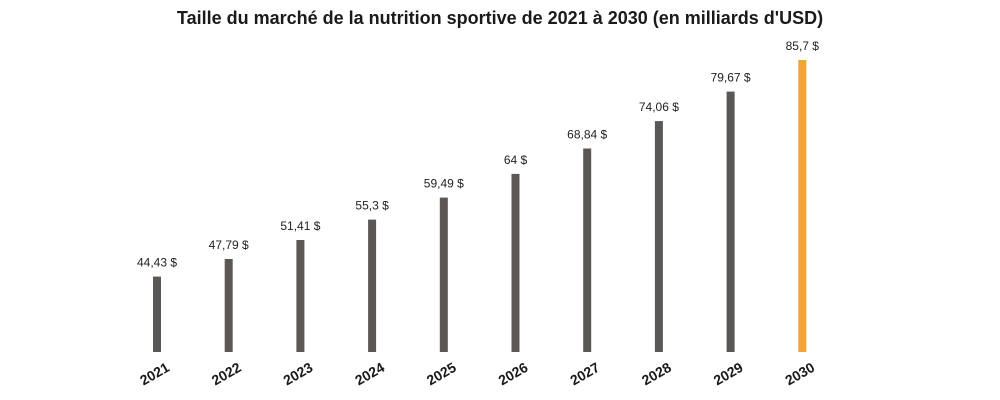  What do you see at coordinates (372, 285) in the screenshot?
I see `bar-2024` at bounding box center [372, 285].